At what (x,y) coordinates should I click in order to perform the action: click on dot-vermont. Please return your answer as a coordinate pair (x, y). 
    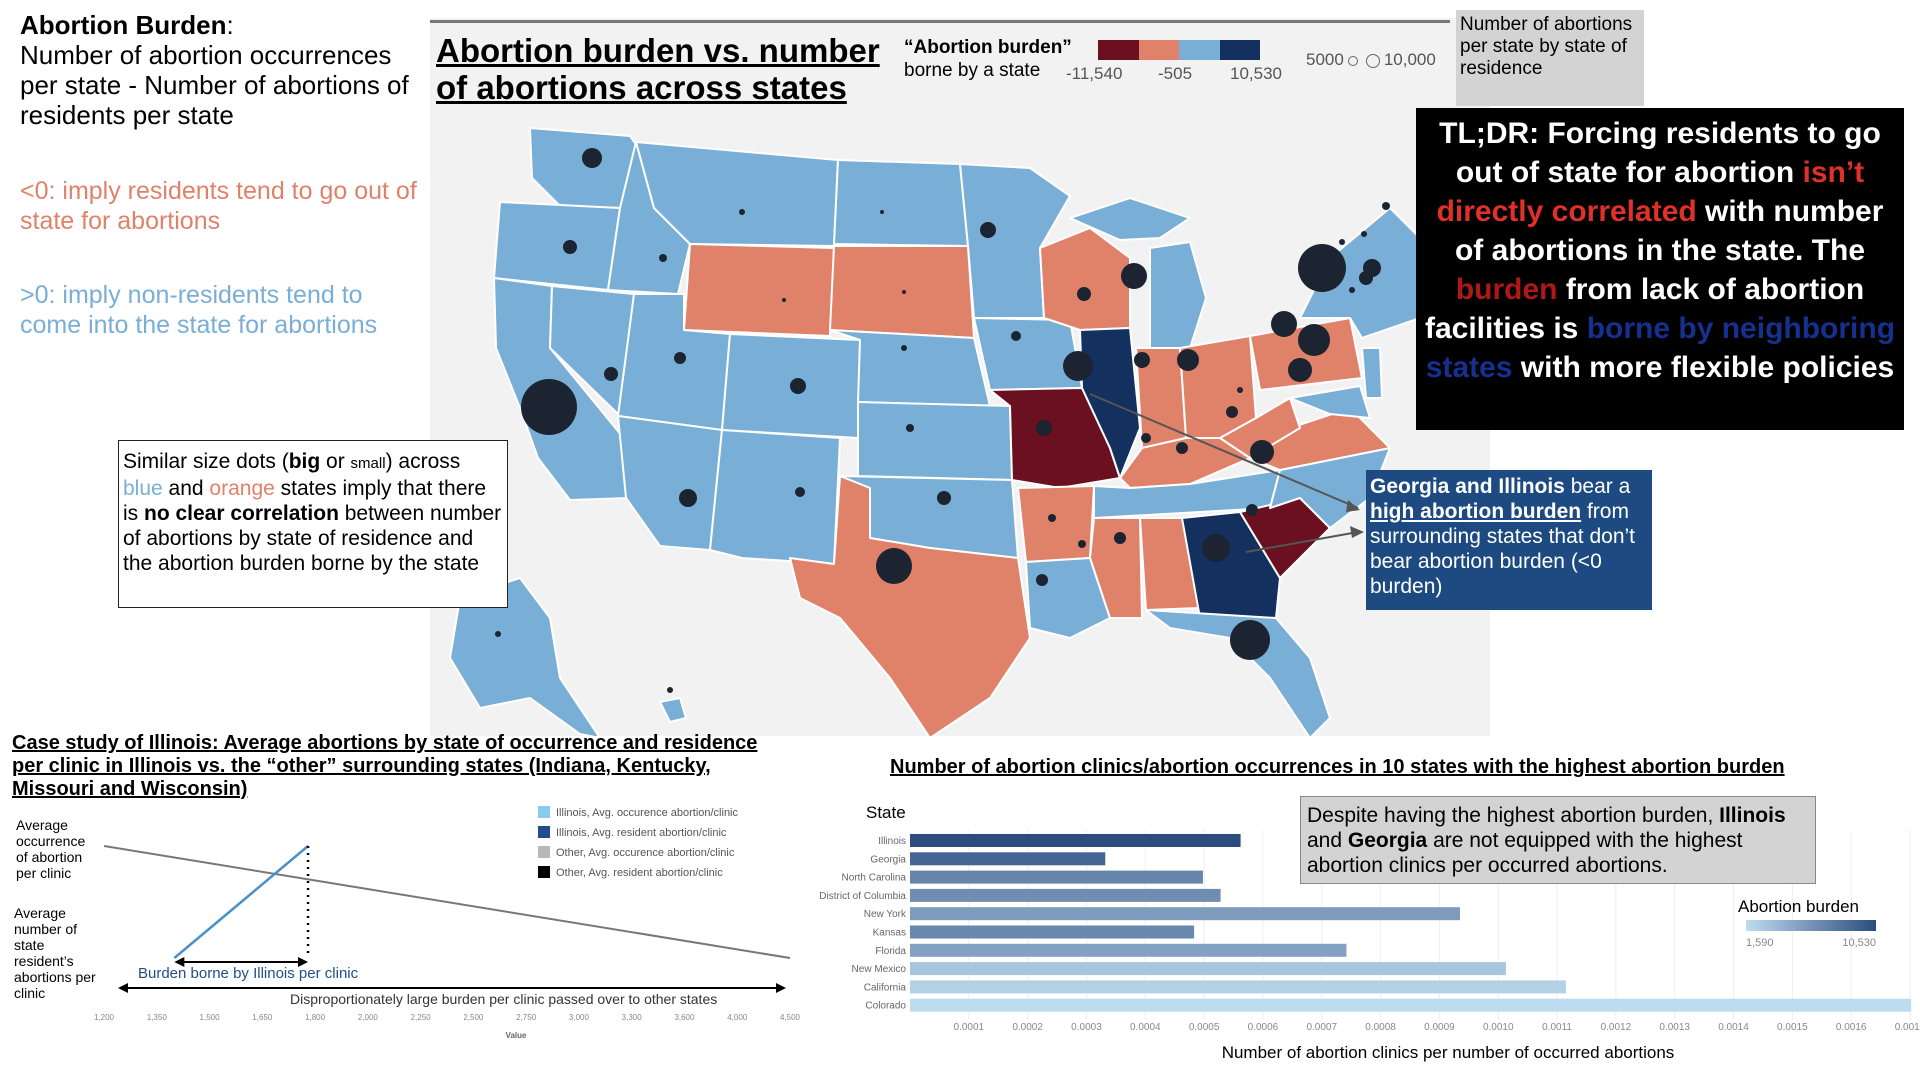
    Looking at the image, I should click on (1342, 242).